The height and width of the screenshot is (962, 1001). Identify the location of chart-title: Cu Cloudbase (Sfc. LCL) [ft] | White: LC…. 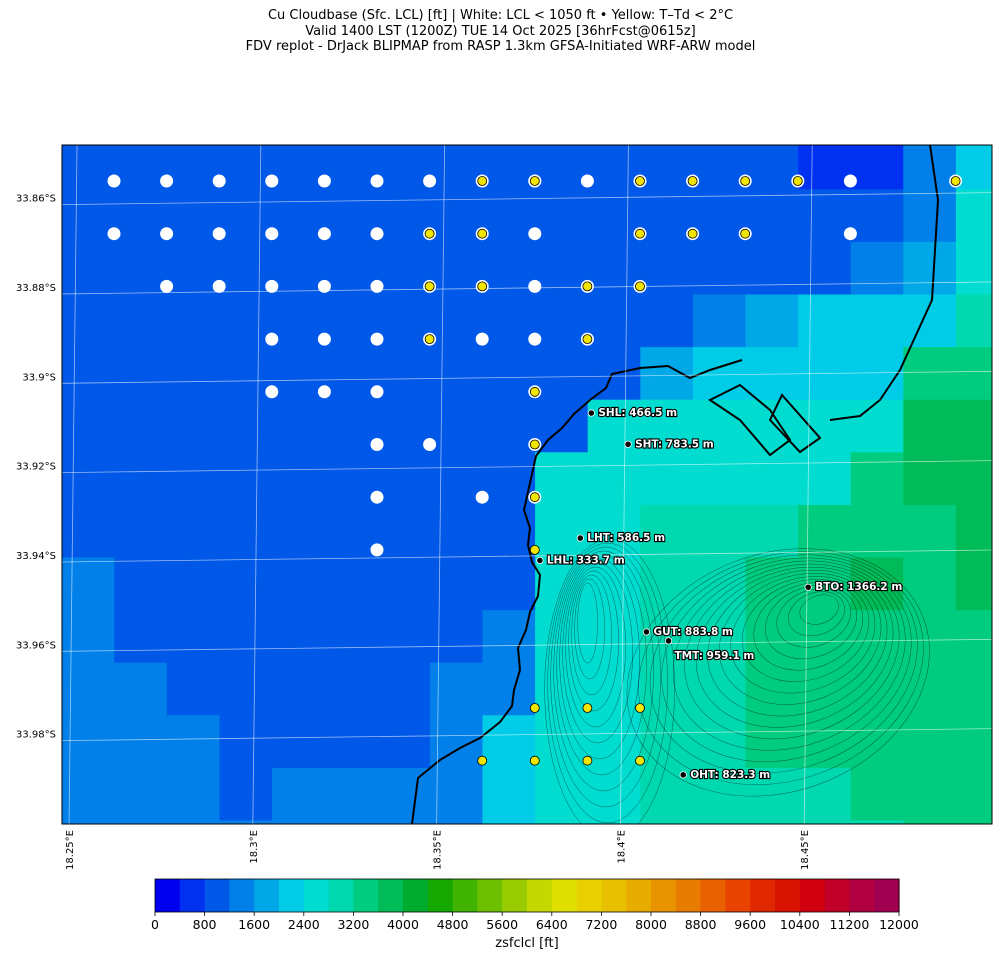
(500, 31).